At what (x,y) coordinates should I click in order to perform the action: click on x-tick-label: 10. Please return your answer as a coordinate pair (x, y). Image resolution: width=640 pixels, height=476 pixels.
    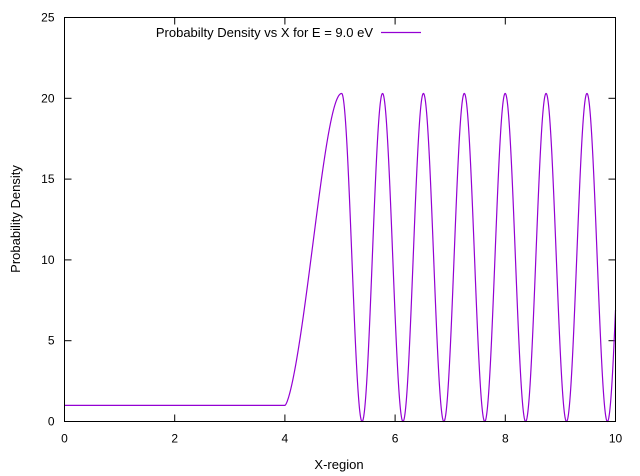
    Looking at the image, I should click on (616, 439).